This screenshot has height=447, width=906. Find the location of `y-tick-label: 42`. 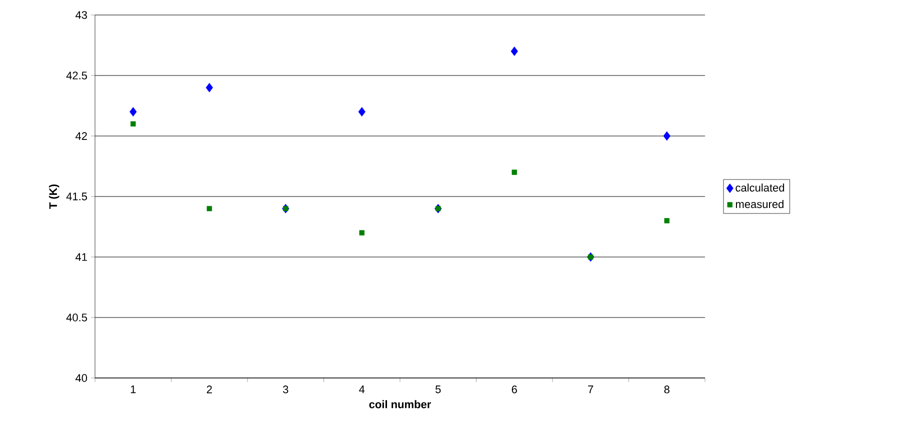

y-tick-label: 42 is located at coordinates (81, 136).